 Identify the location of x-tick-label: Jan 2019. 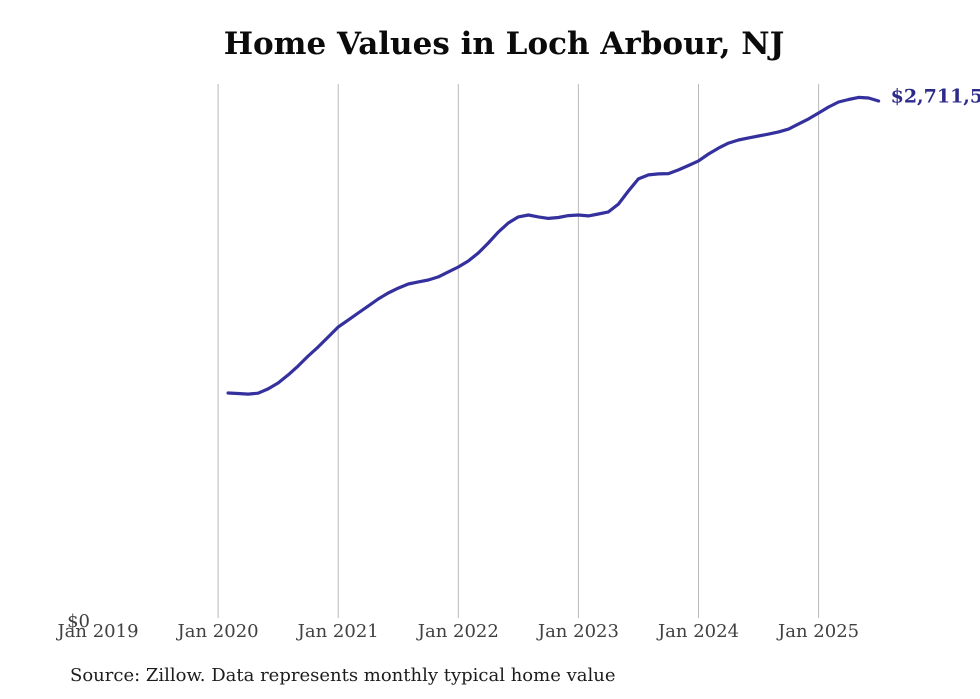
(96, 631).